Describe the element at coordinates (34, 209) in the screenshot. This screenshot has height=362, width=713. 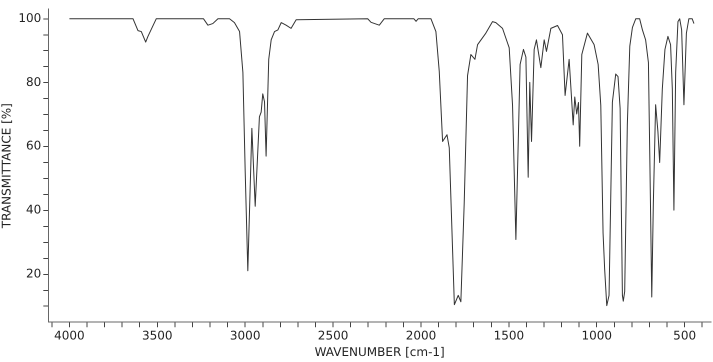
I see `y-tick-label: 40` at that location.